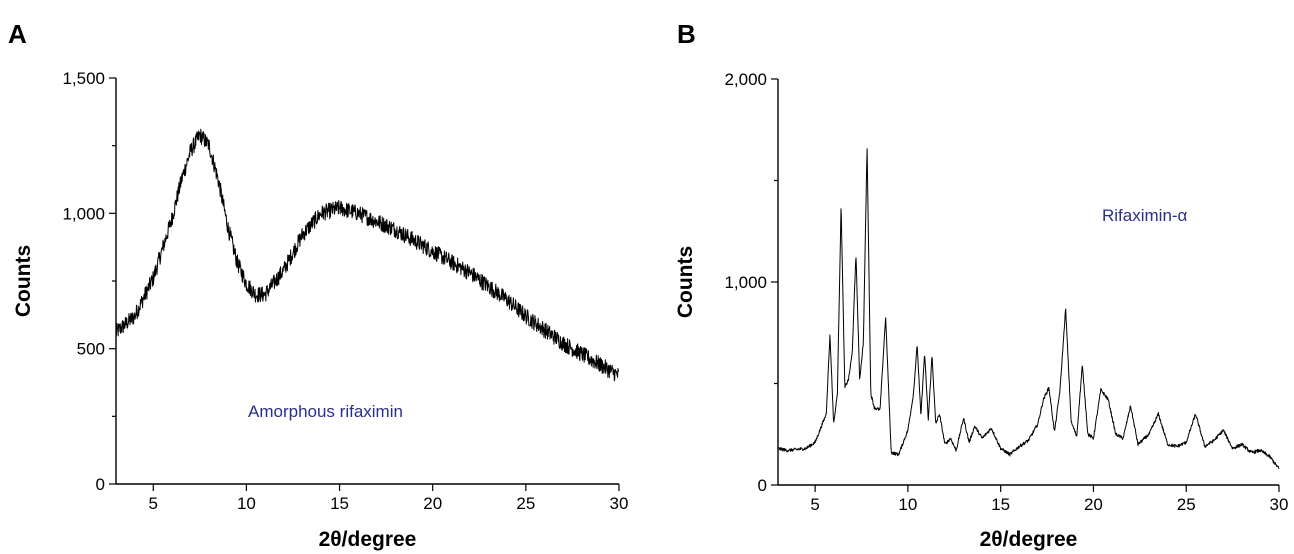 Image resolution: width=1294 pixels, height=554 pixels. What do you see at coordinates (91, 349) in the screenshot?
I see `y-tick-label: 500` at bounding box center [91, 349].